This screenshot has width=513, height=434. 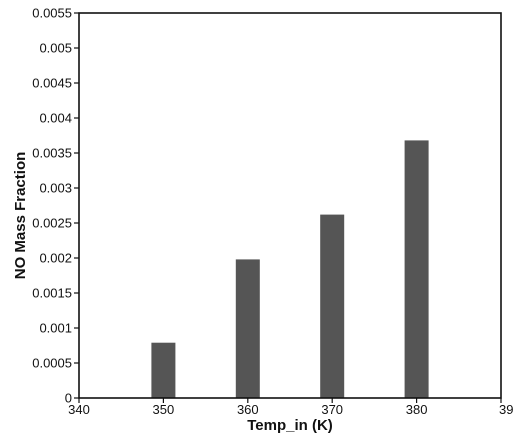 I want to click on y-tick-label: 0.002, so click(x=55, y=258).